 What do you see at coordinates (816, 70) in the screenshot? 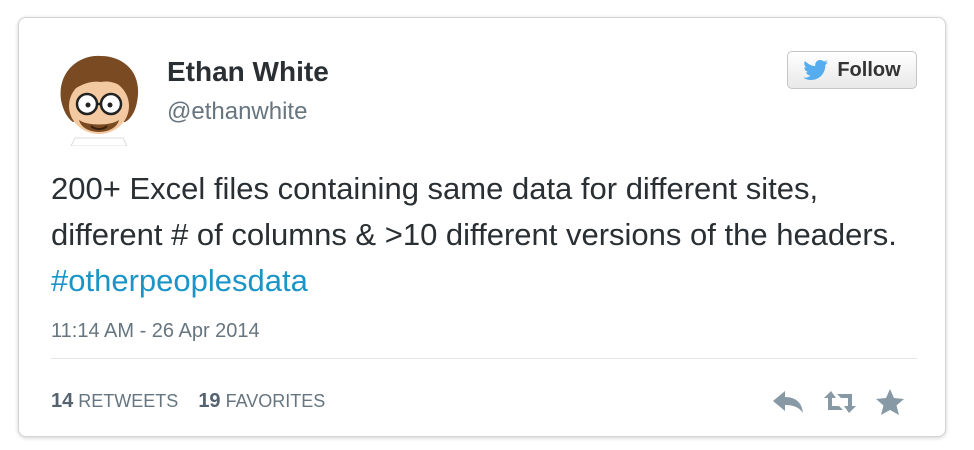
I see `twitter-bird-icon` at bounding box center [816, 70].